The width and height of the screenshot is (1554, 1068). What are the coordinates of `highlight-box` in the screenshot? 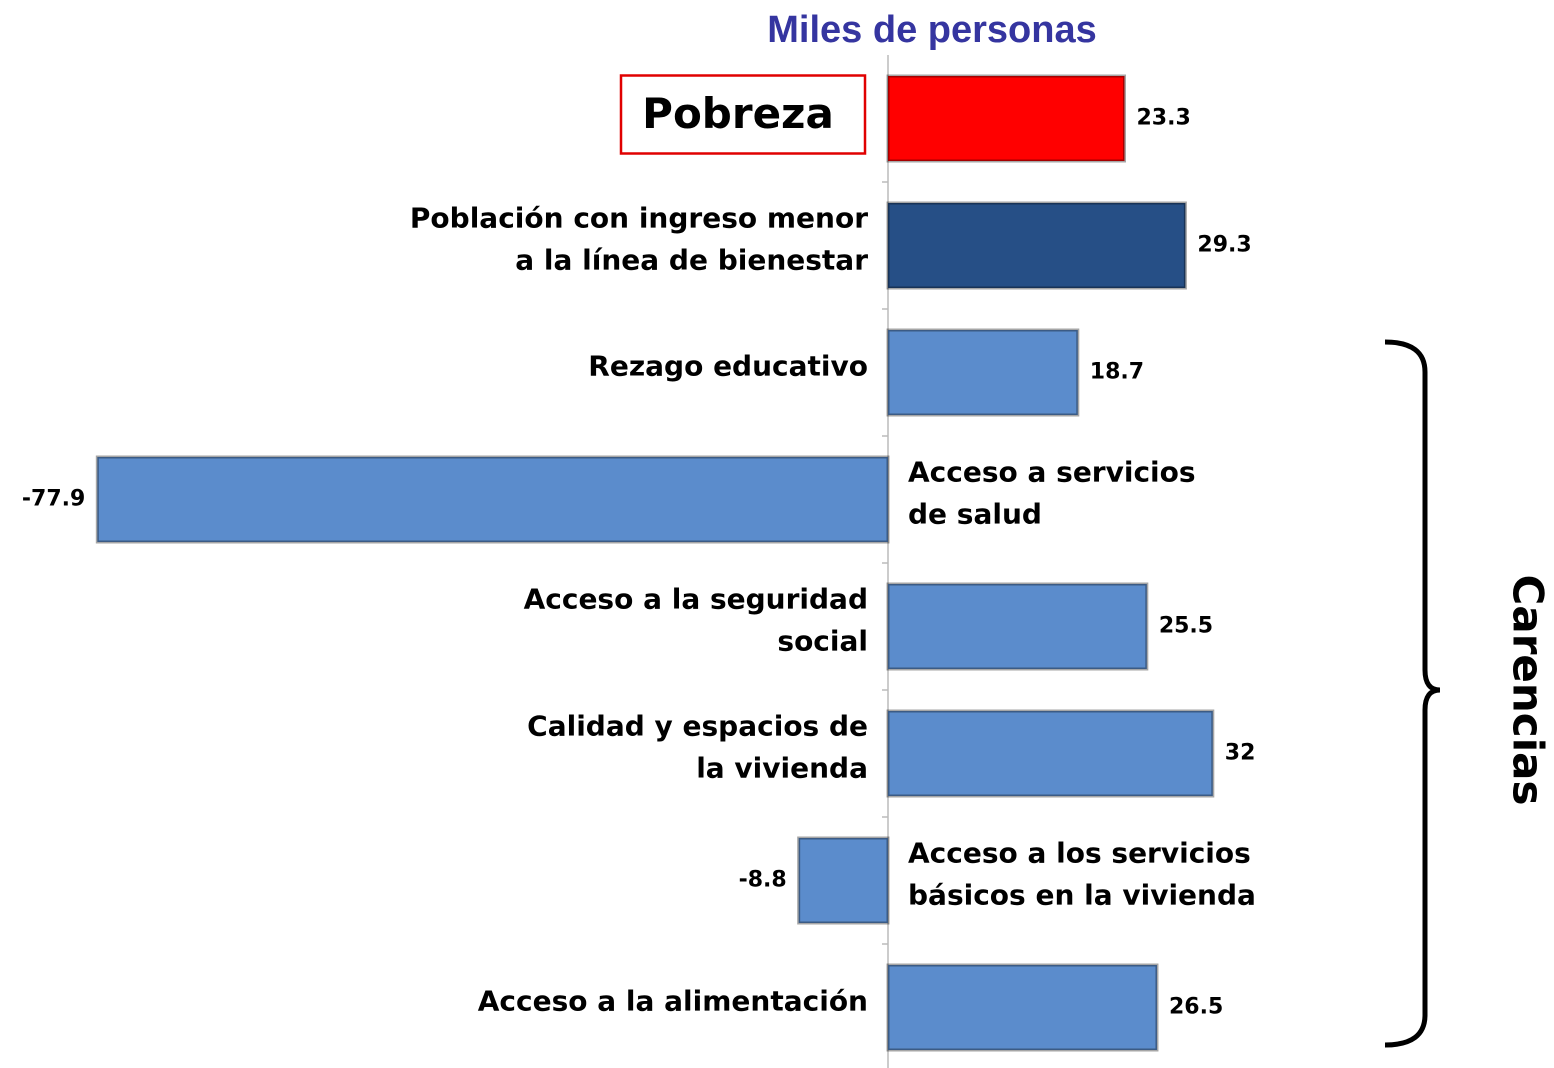 It's located at (743, 114).